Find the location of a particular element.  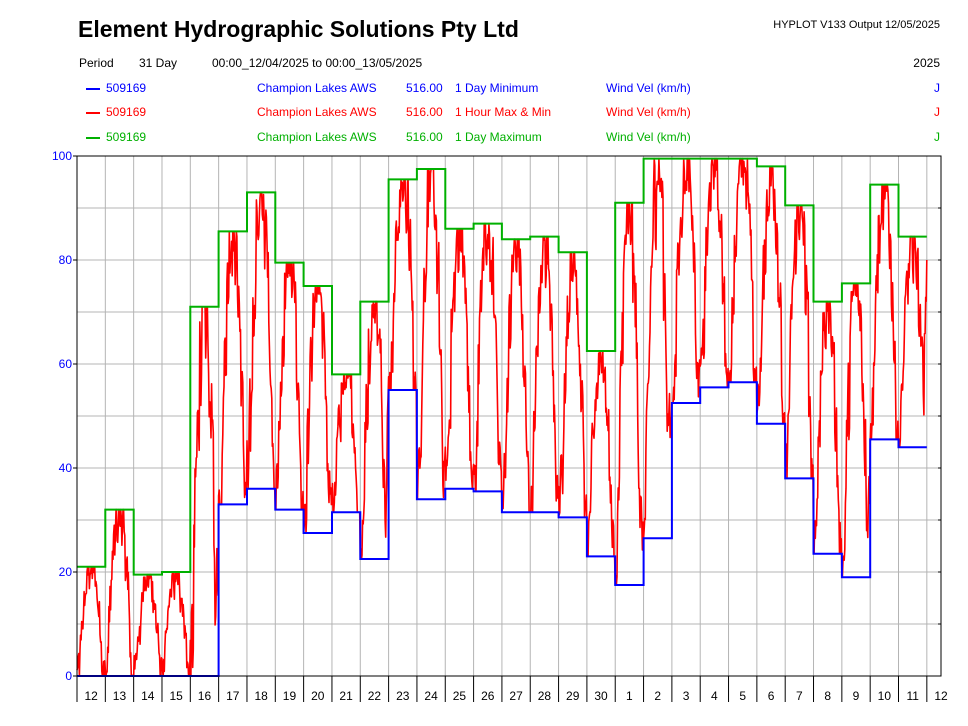

x-tick-label: 21 is located at coordinates (346, 696).